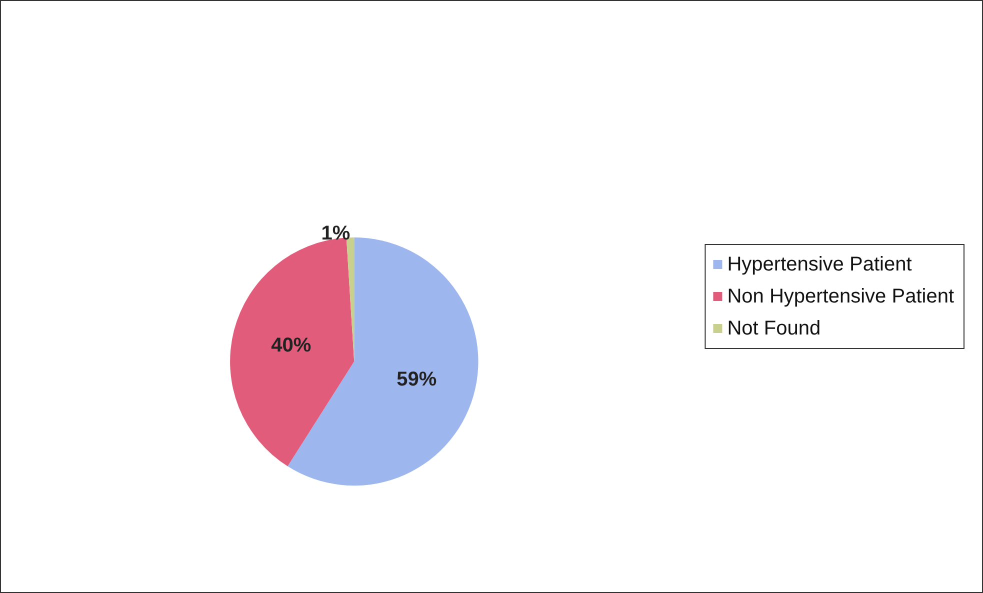 The image size is (983, 593). What do you see at coordinates (335, 233) in the screenshot?
I see `data-label: 1%` at bounding box center [335, 233].